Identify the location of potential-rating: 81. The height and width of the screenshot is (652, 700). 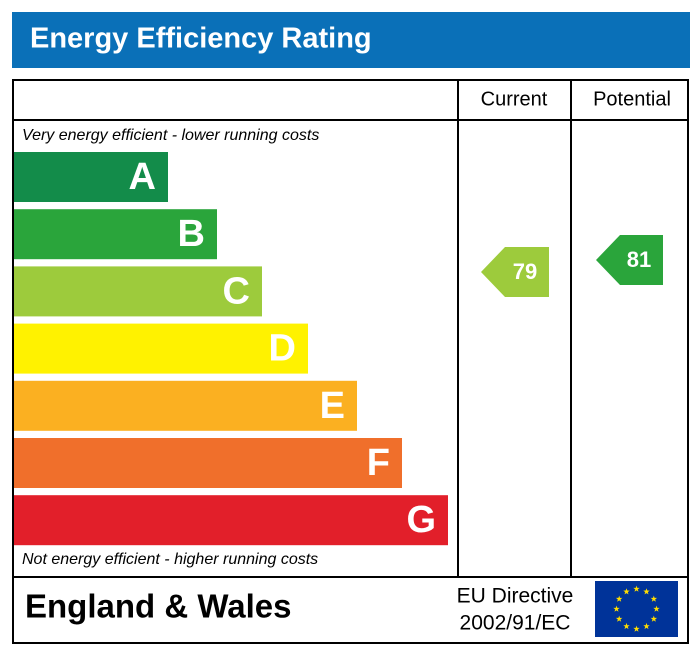
(639, 259).